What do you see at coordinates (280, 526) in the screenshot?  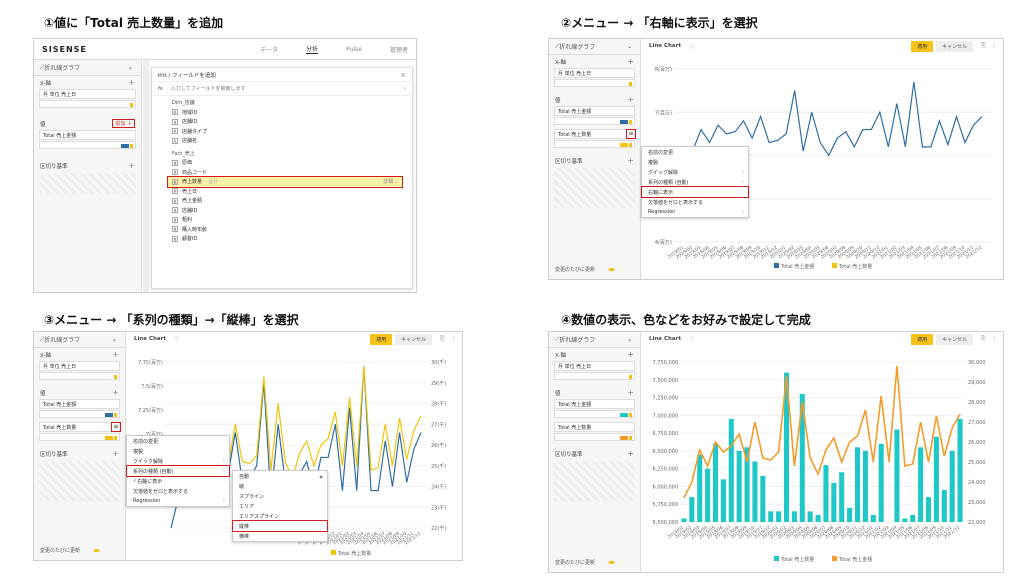 I see `menu-item: 縦棒` at bounding box center [280, 526].